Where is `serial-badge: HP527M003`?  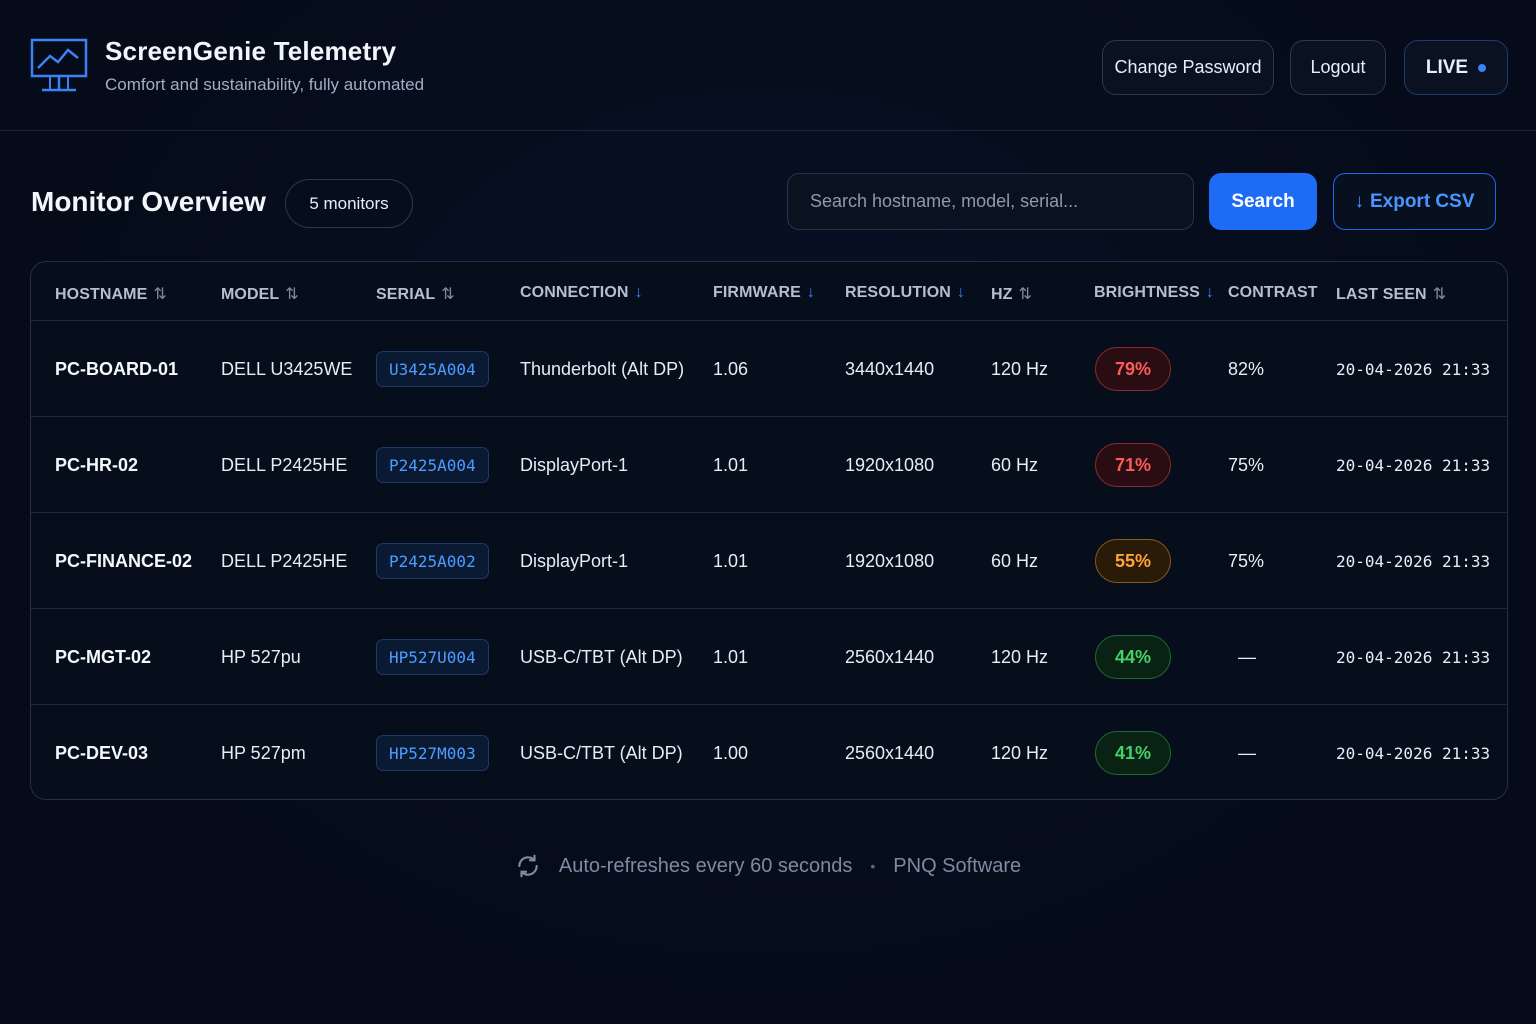
serial-badge: HP527M003 is located at coordinates (432, 753).